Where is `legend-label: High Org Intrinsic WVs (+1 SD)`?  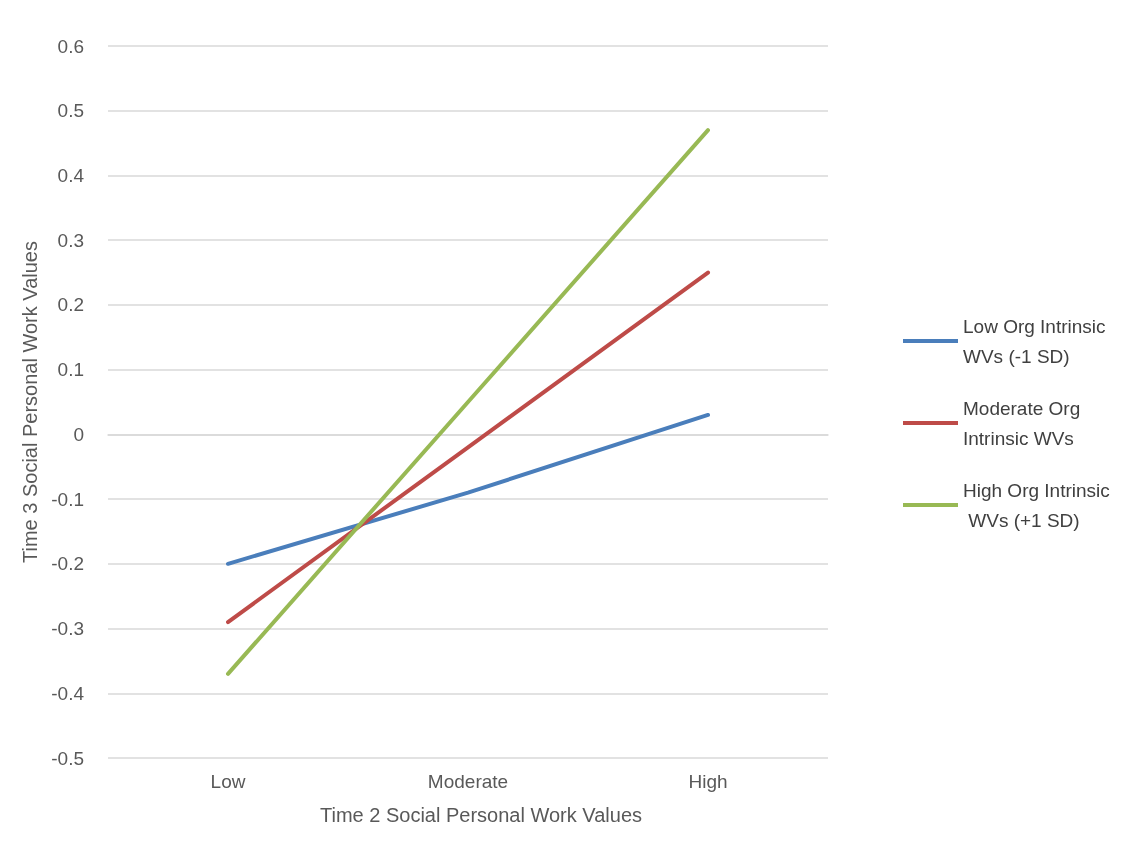
legend-label: High Org Intrinsic WVs (+1 SD) is located at coordinates (1036, 505).